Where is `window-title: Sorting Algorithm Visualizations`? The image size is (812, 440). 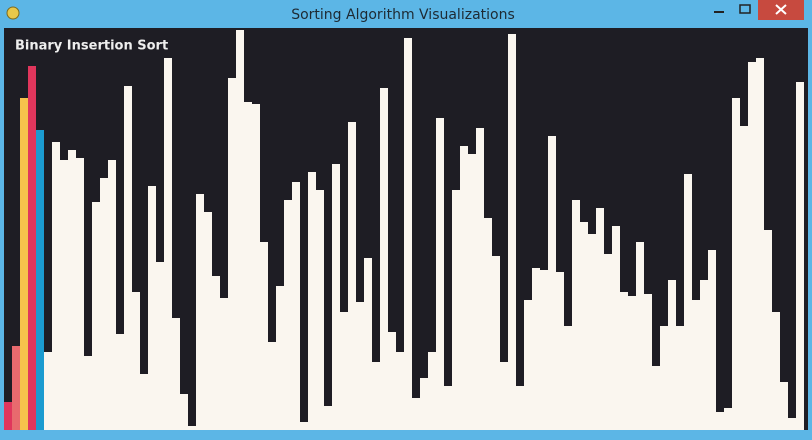
window-title: Sorting Algorithm Visualizations is located at coordinates (403, 15).